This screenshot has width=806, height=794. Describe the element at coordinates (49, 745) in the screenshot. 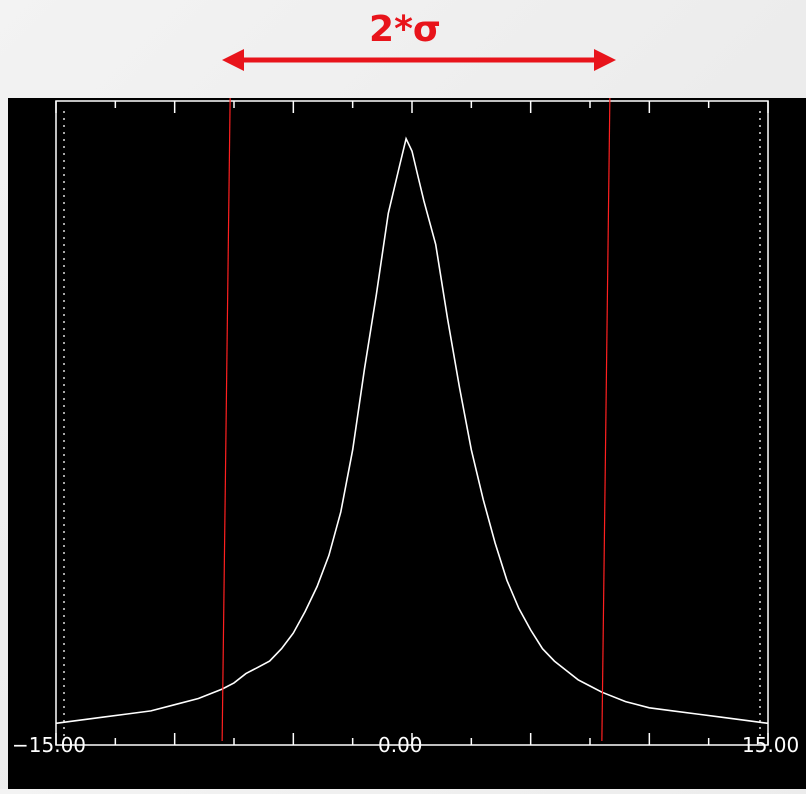

I see `x-tick-label-min: −15.00` at that location.